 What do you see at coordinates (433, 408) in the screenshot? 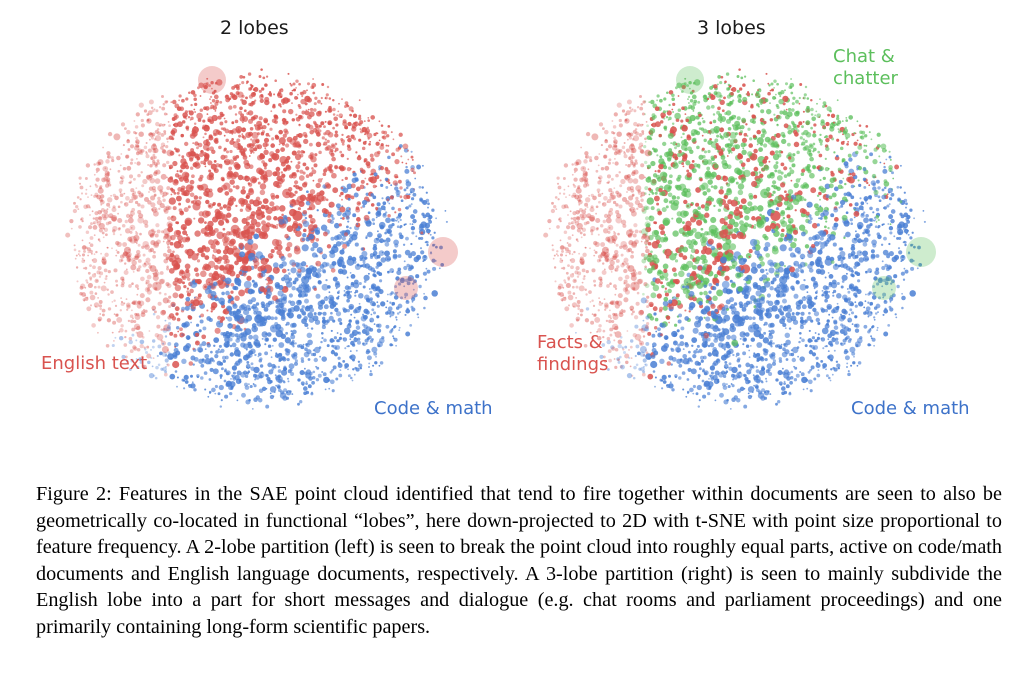
I see `lobe-label-code-math: Code & math` at bounding box center [433, 408].